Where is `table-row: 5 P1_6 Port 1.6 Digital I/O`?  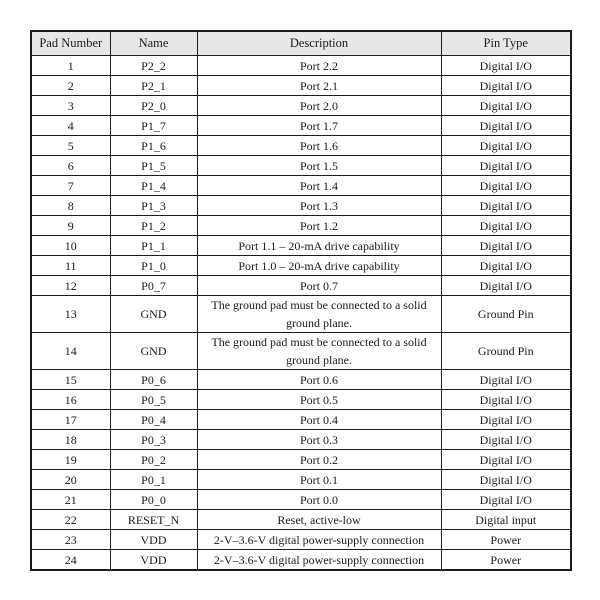 table-row: 5 P1_6 Port 1.6 Digital I/O is located at coordinates (301, 145).